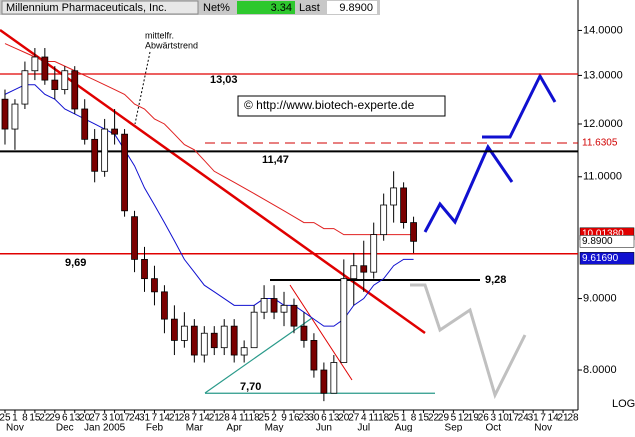 The image size is (635, 437). I want to click on level-label: 9,28, so click(495, 280).